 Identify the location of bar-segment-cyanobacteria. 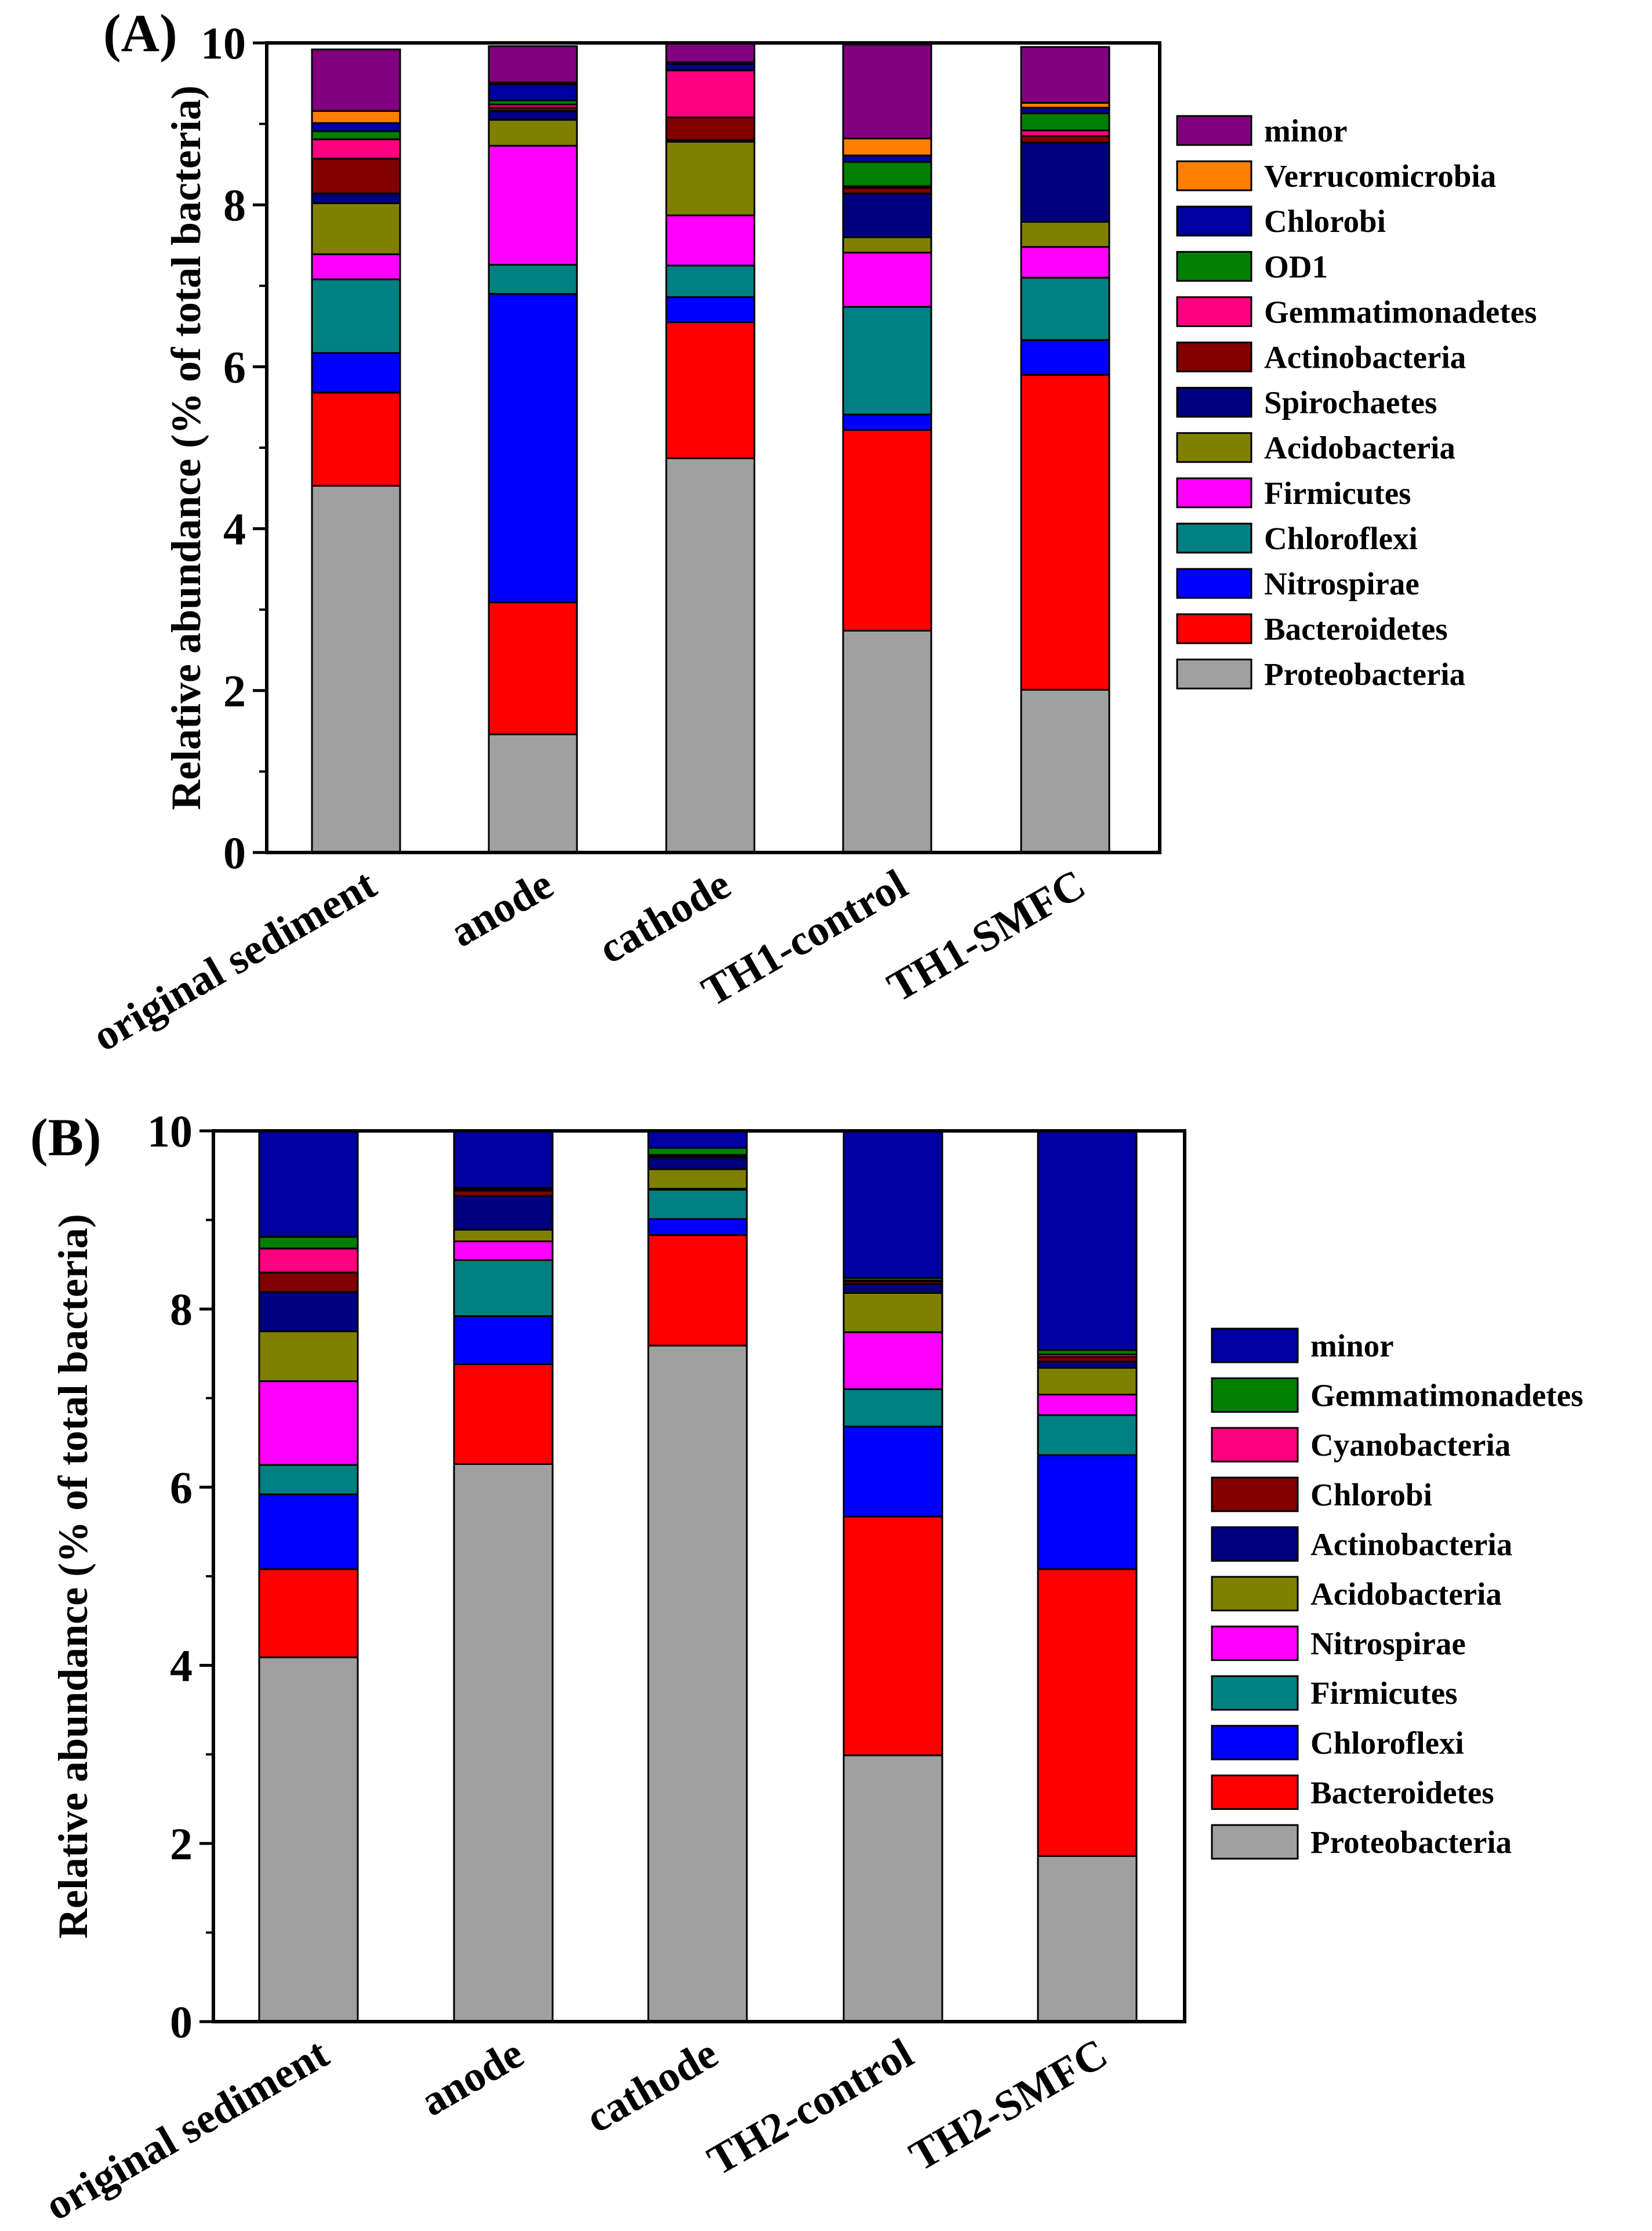
(309, 1260).